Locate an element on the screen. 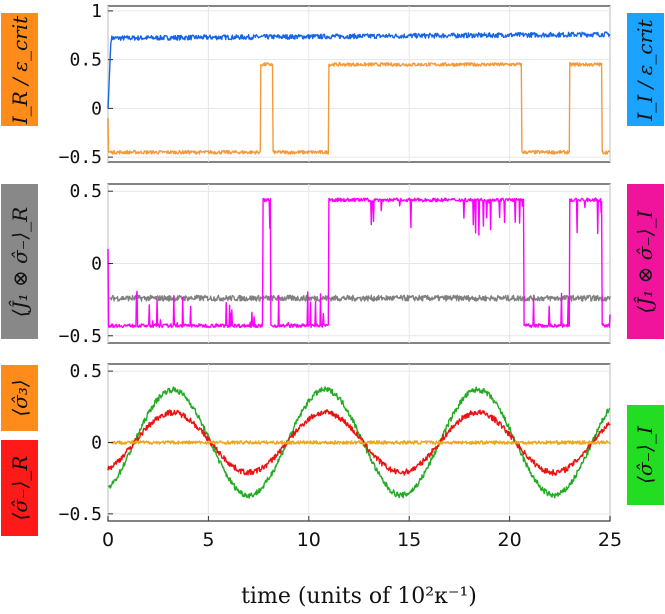 This screenshot has height=614, width=665. label-top-right-box is located at coordinates (645, 69).